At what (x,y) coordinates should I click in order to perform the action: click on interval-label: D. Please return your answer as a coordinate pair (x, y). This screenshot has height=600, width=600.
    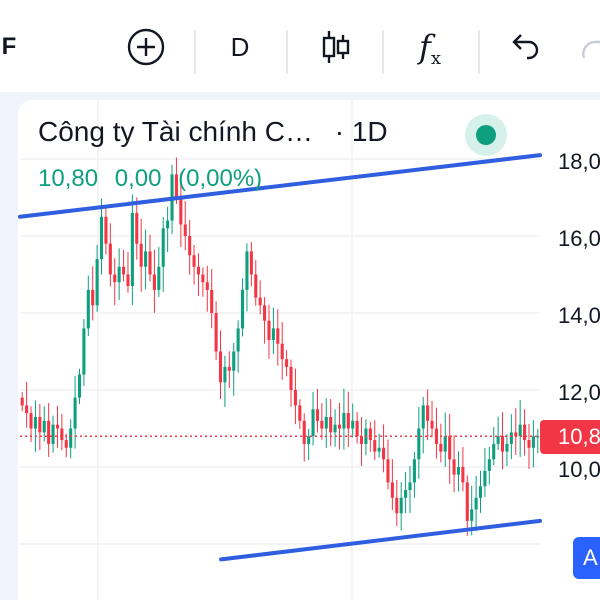
    Looking at the image, I should click on (240, 46).